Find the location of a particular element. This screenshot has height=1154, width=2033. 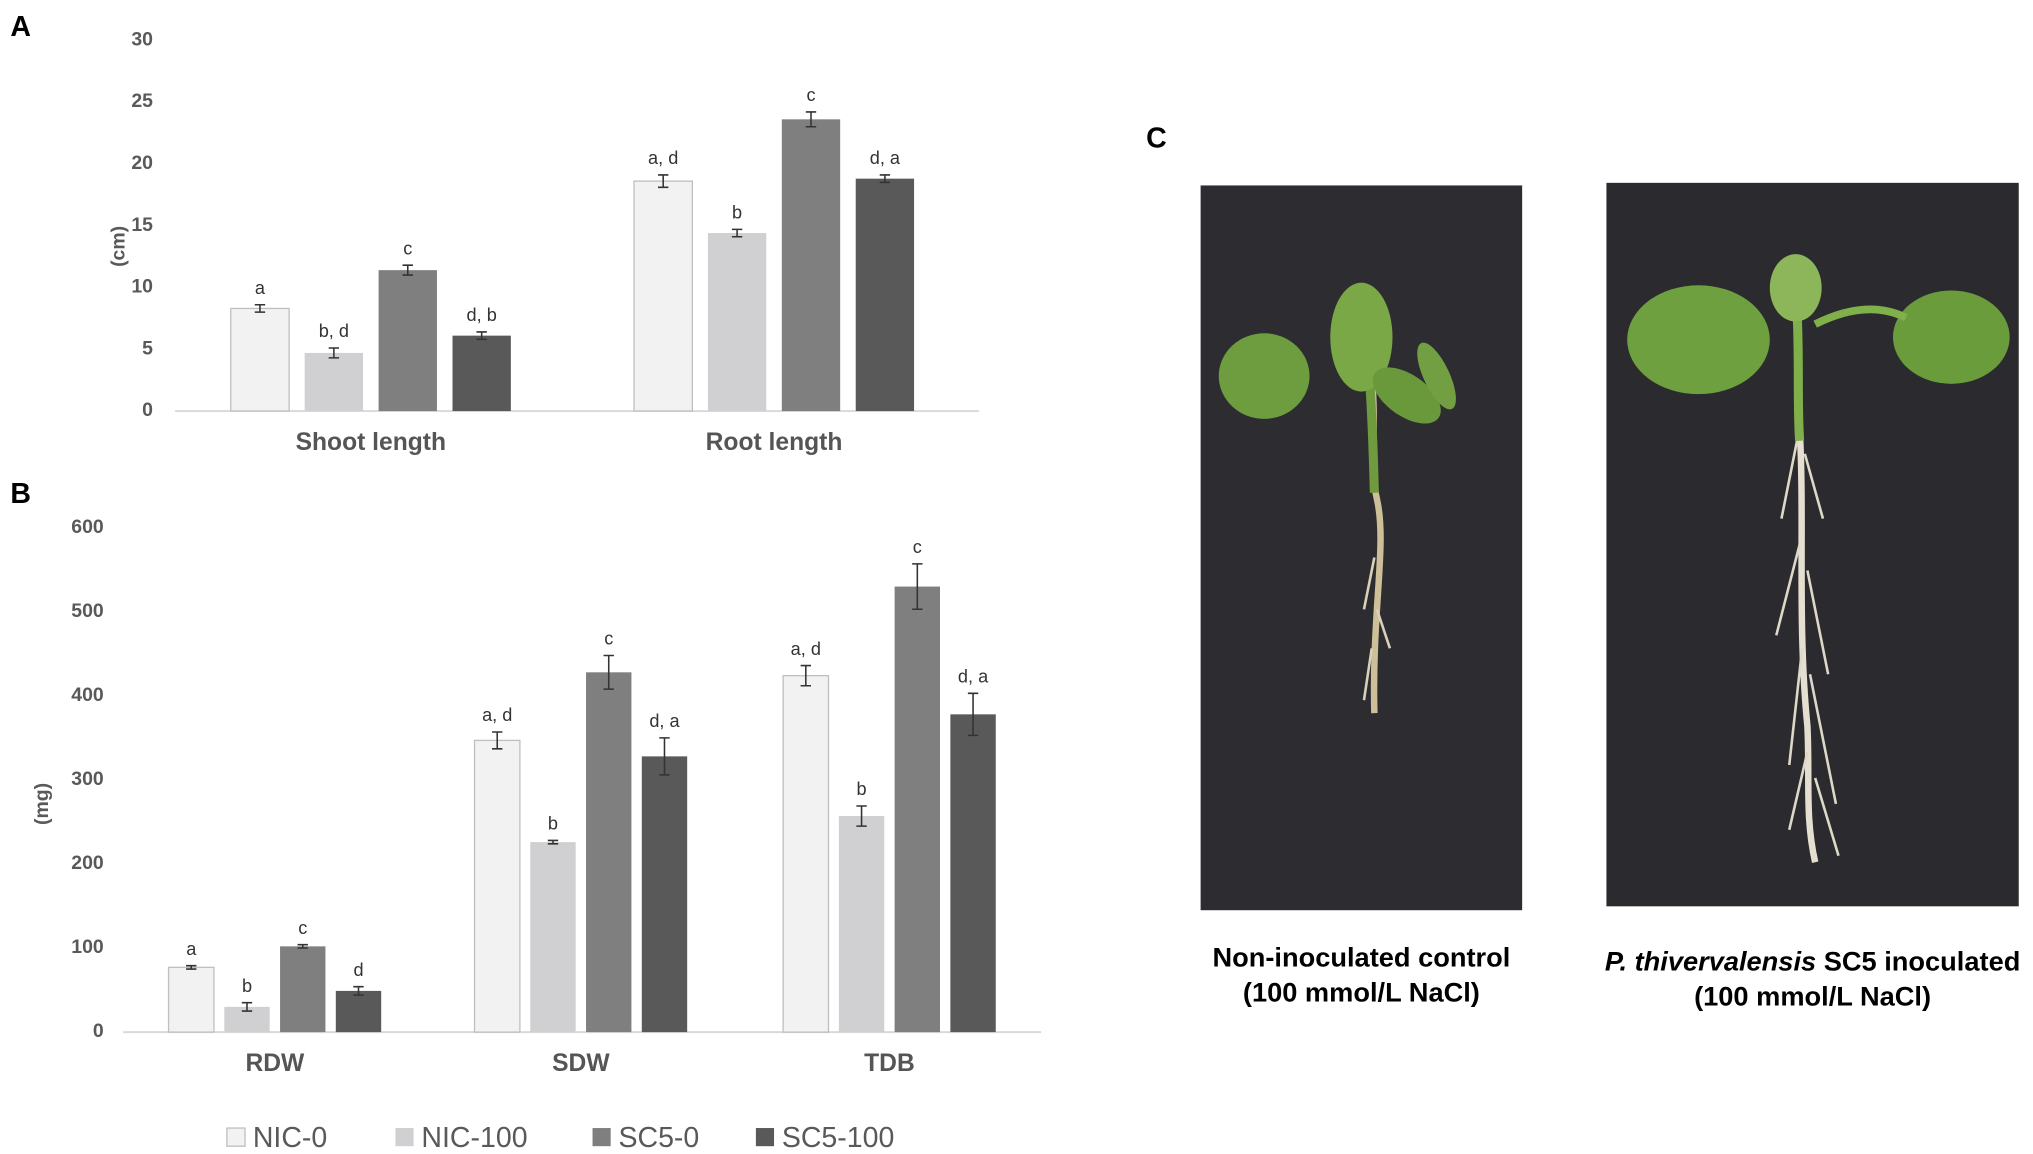

y-tick-label: 400 is located at coordinates (87, 695).